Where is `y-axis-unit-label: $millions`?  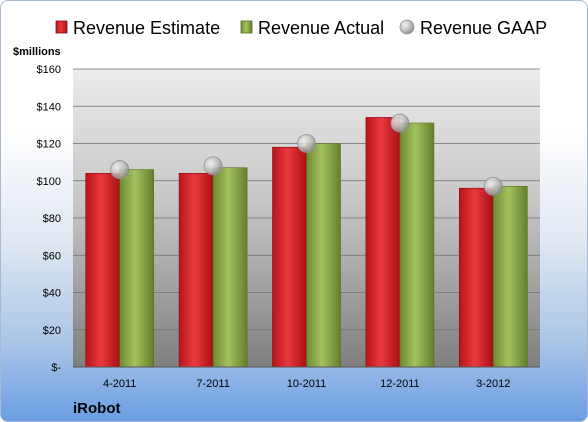 y-axis-unit-label: $millions is located at coordinates (37, 52).